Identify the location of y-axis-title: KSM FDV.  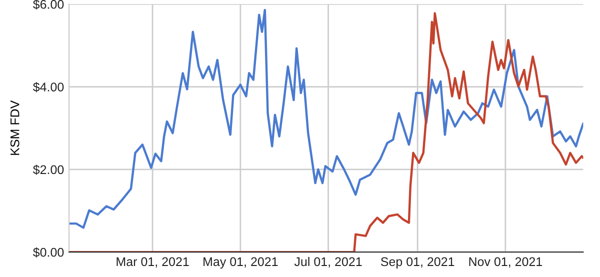
(15, 127).